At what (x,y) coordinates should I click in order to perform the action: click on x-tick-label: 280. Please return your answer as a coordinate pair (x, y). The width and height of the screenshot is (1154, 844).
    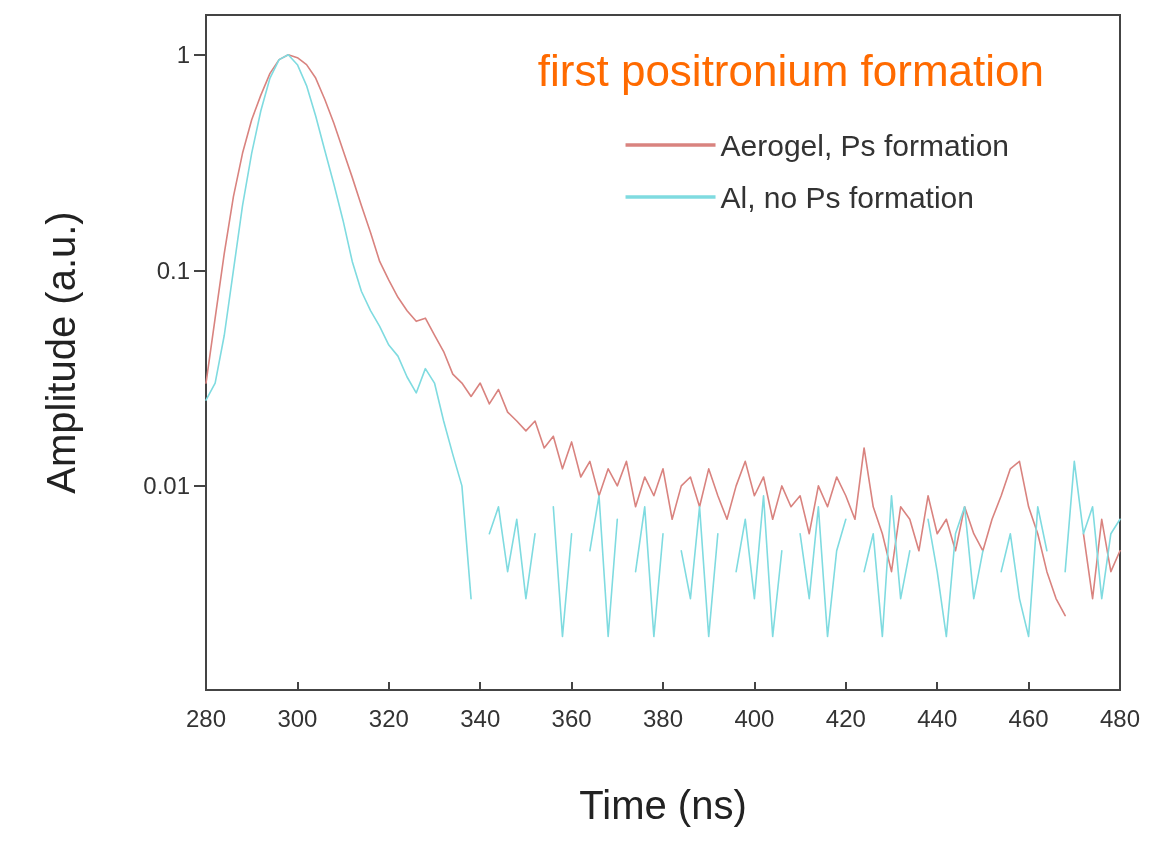
    Looking at the image, I should click on (206, 718).